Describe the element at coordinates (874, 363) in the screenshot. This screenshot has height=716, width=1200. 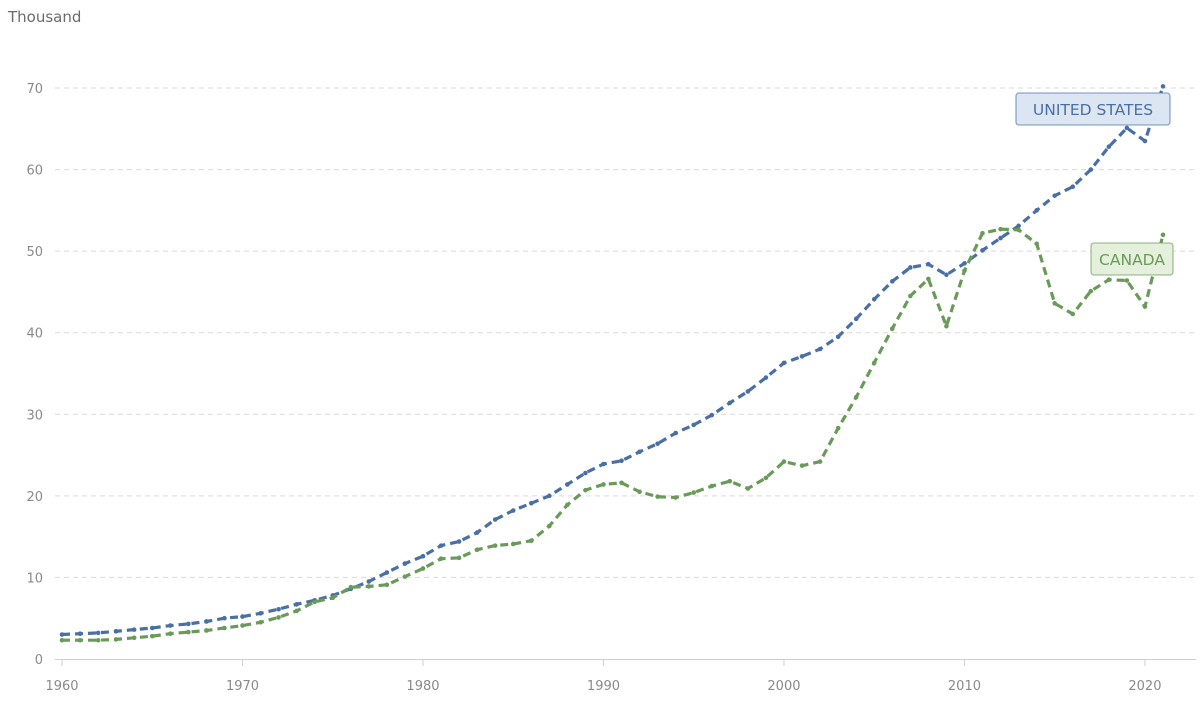
I see `data-point-canada-2005` at that location.